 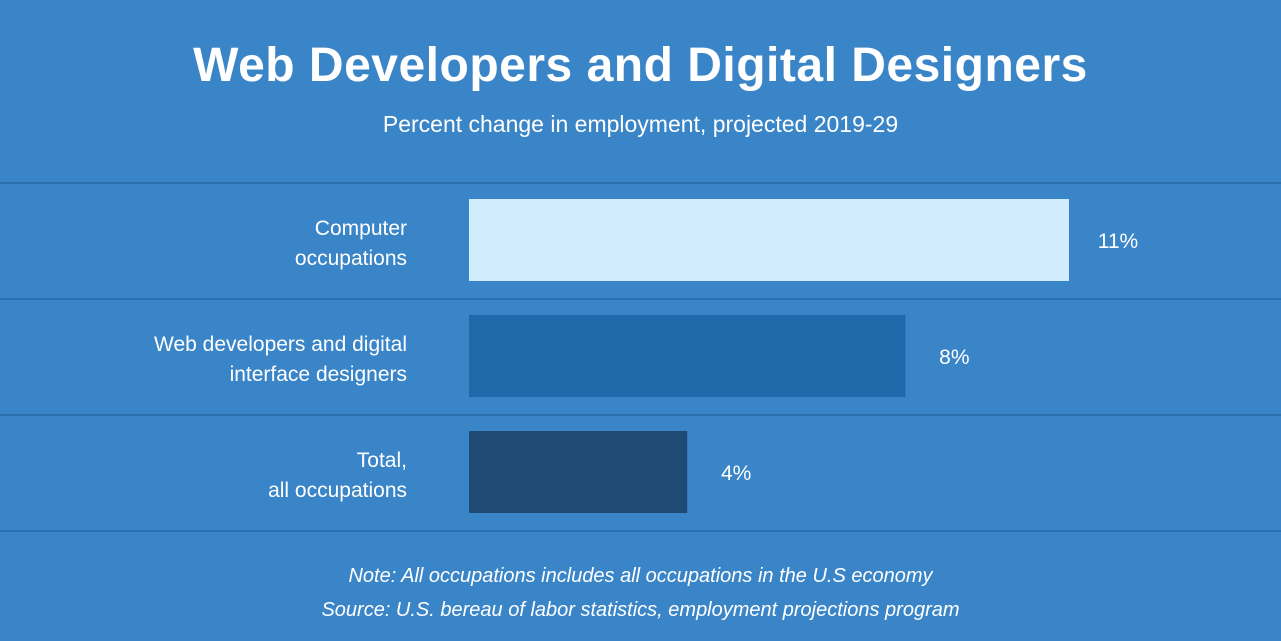 I want to click on category-label: all occupations, so click(x=337, y=490).